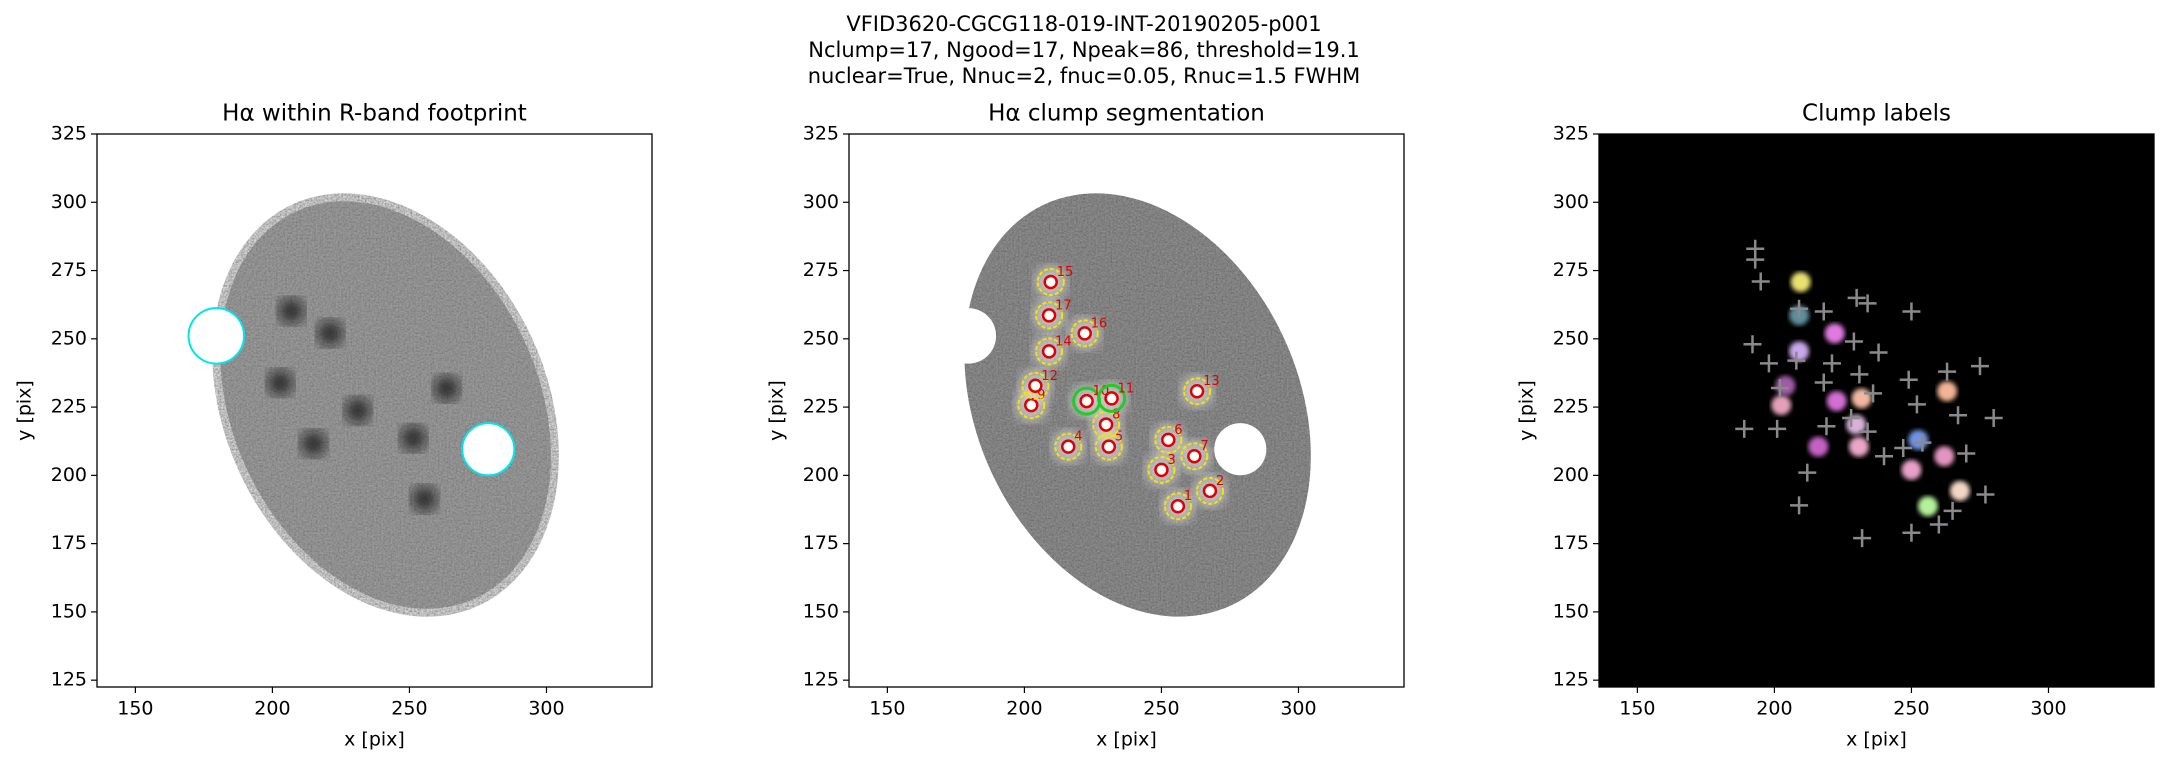 Image resolution: width=2168 pixels, height=767 pixels. Describe the element at coordinates (2048, 709) in the screenshot. I see `x-tick-label: 300` at that location.